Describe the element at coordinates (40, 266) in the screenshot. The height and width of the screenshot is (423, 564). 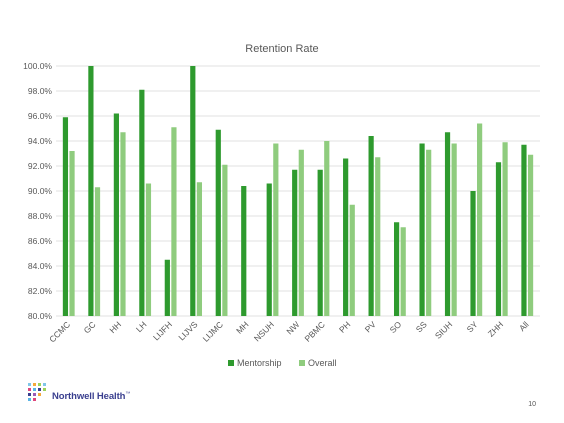
I see `y-tick-label: 84.0%` at that location.